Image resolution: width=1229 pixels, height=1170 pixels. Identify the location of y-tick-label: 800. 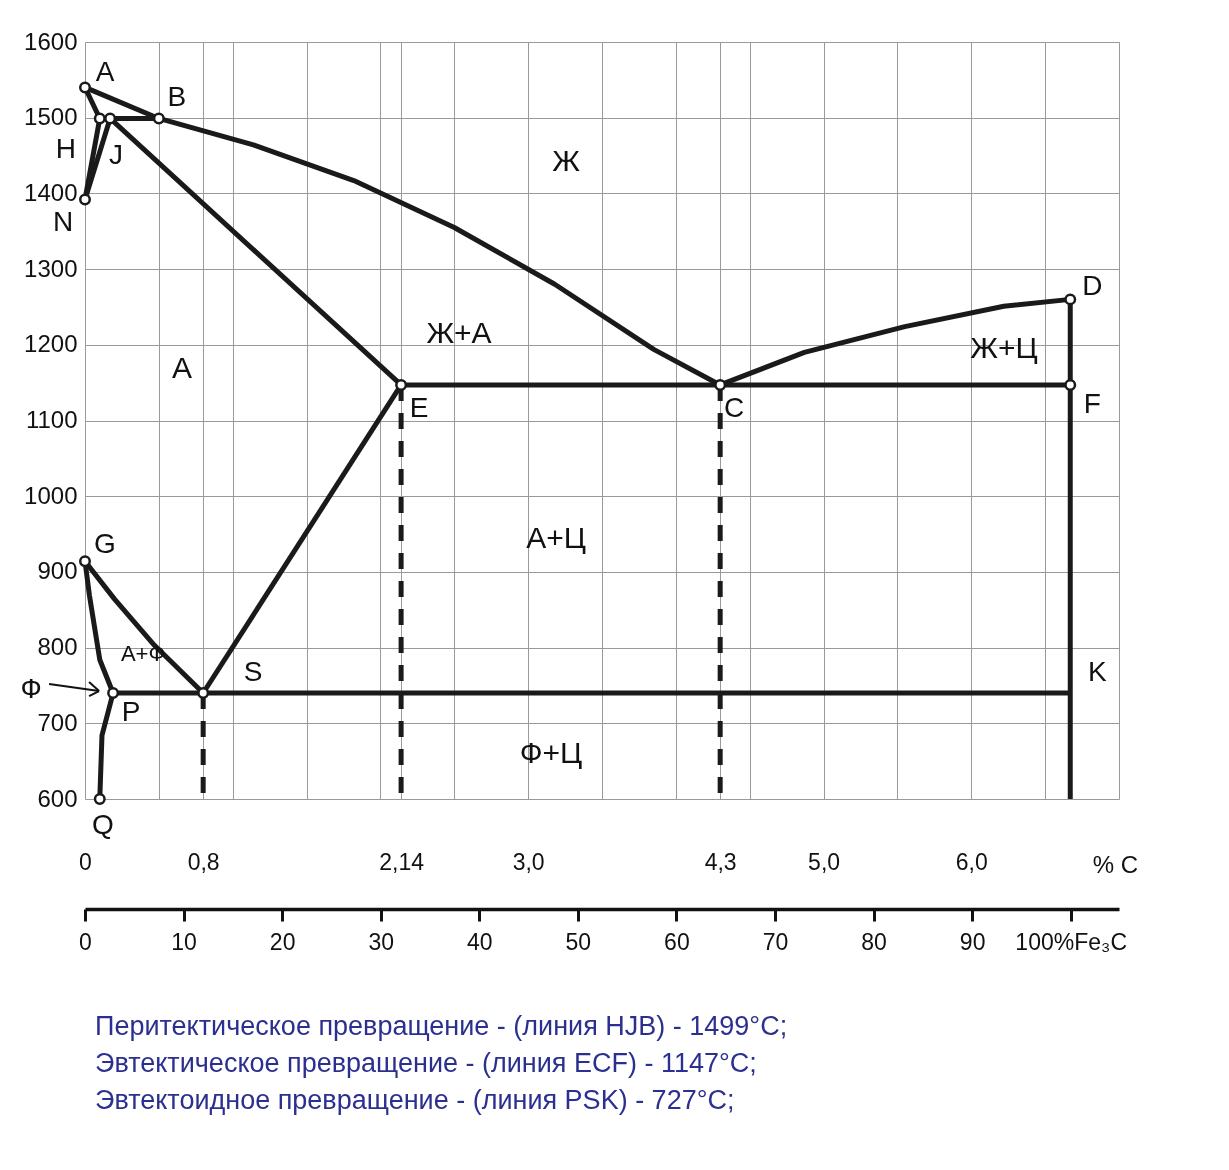
(57, 647).